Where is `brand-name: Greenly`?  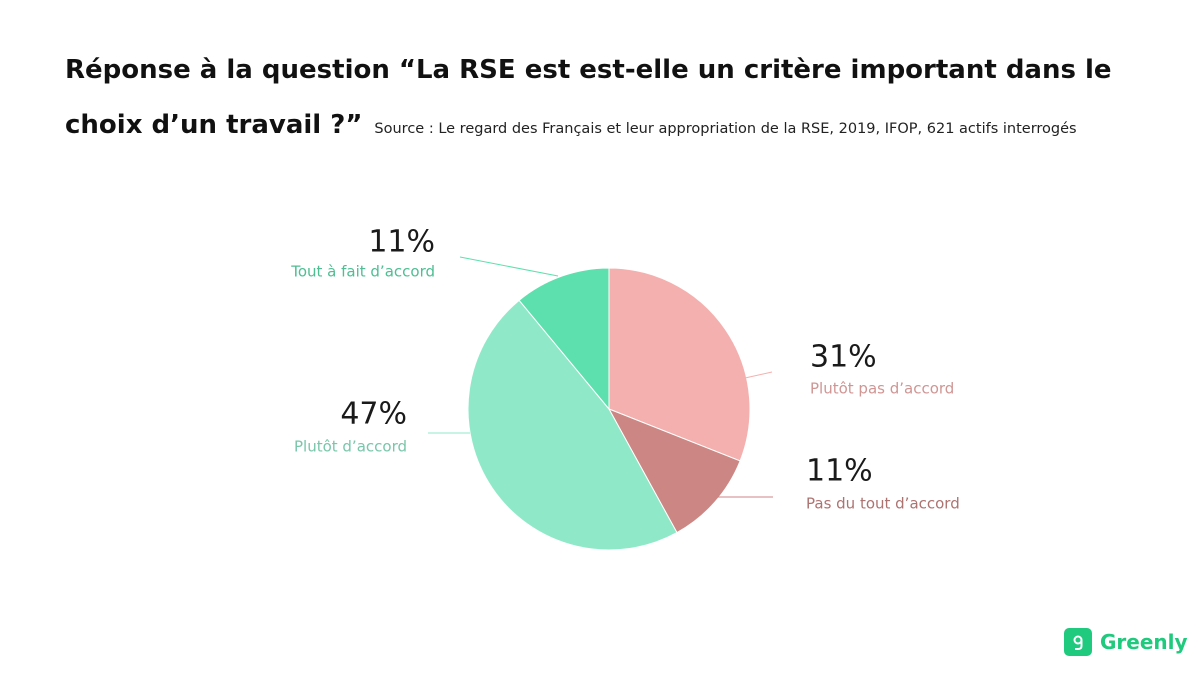
brand-name: Greenly is located at coordinates (1144, 642).